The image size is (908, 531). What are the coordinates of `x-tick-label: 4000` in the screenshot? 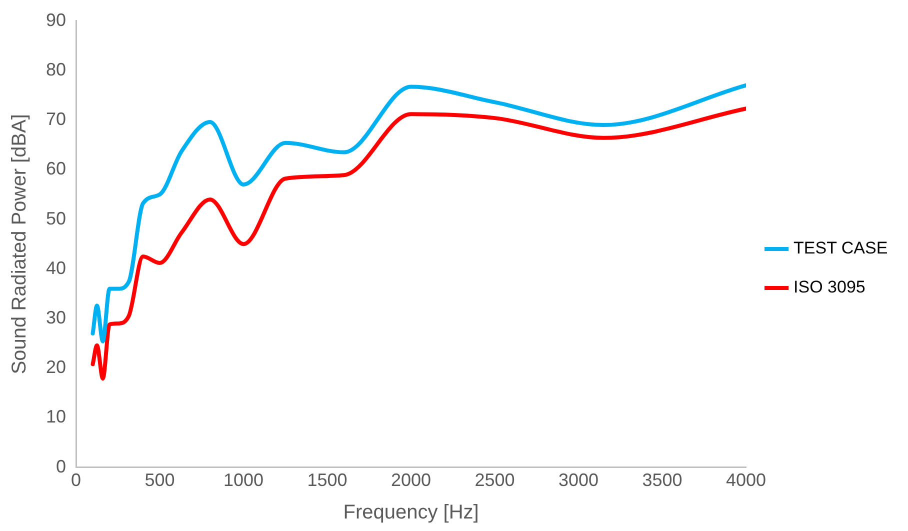 It's located at (746, 480).